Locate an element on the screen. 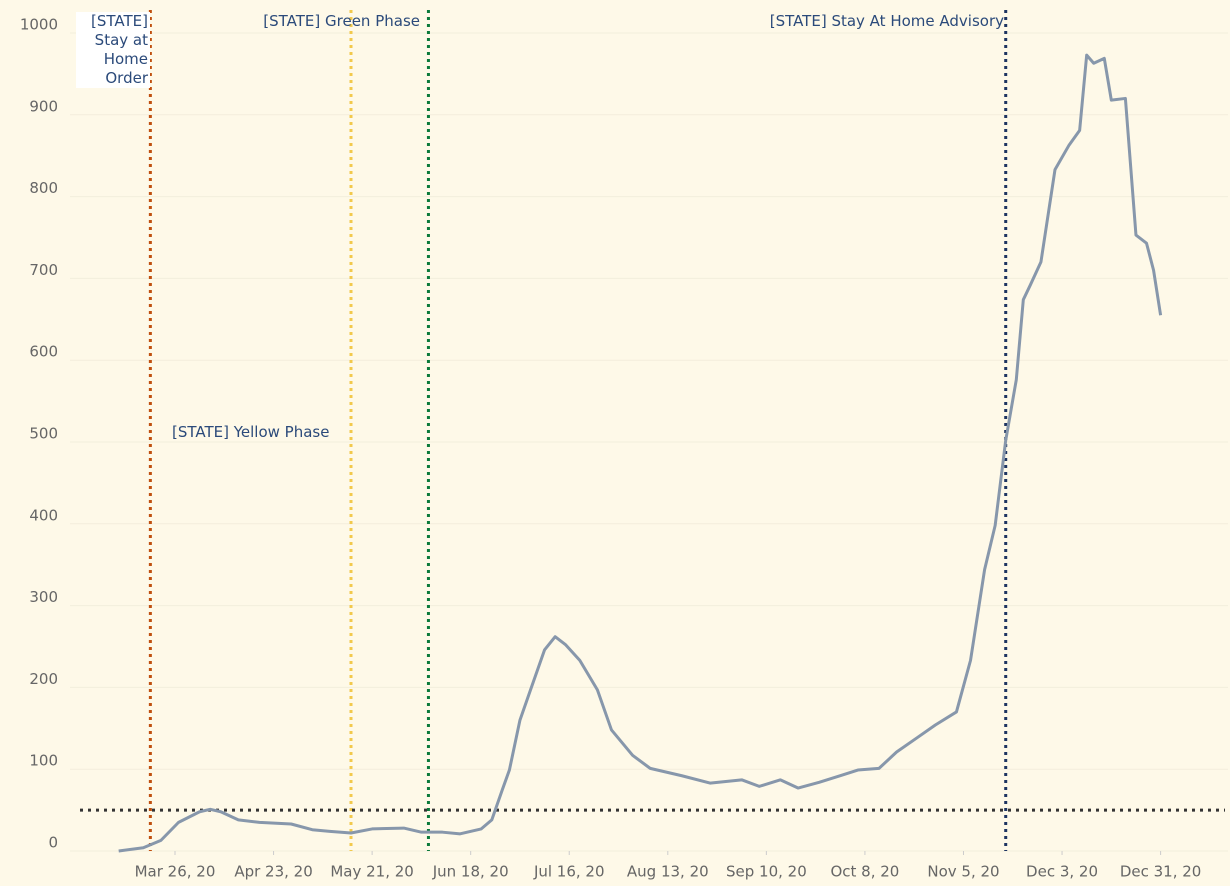 This screenshot has height=886, width=1230. x-tick-label: Aug 13, 20 is located at coordinates (668, 872).